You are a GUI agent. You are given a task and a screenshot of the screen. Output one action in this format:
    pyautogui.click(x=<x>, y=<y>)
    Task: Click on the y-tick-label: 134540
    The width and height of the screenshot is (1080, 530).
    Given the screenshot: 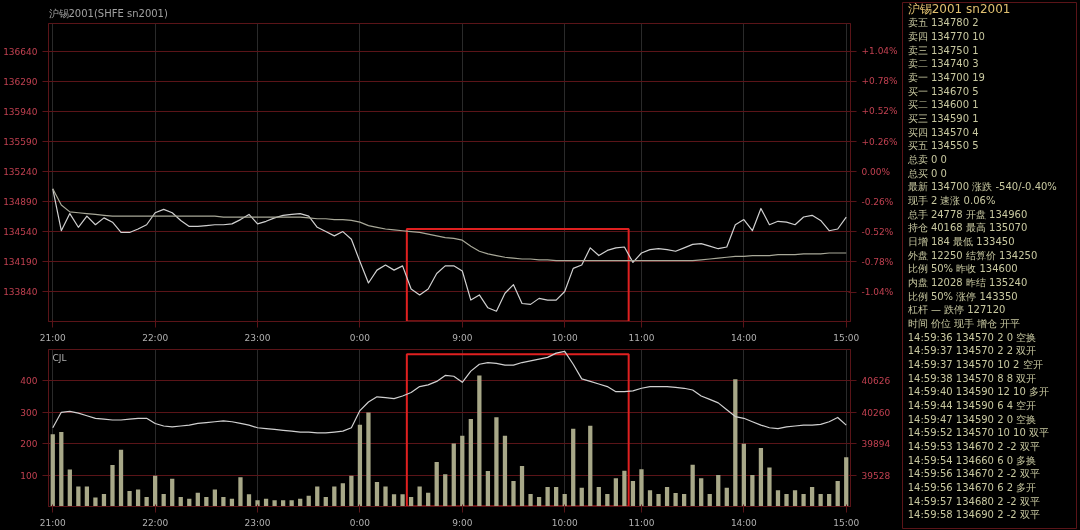 What is the action you would take?
    pyautogui.click(x=20, y=232)
    